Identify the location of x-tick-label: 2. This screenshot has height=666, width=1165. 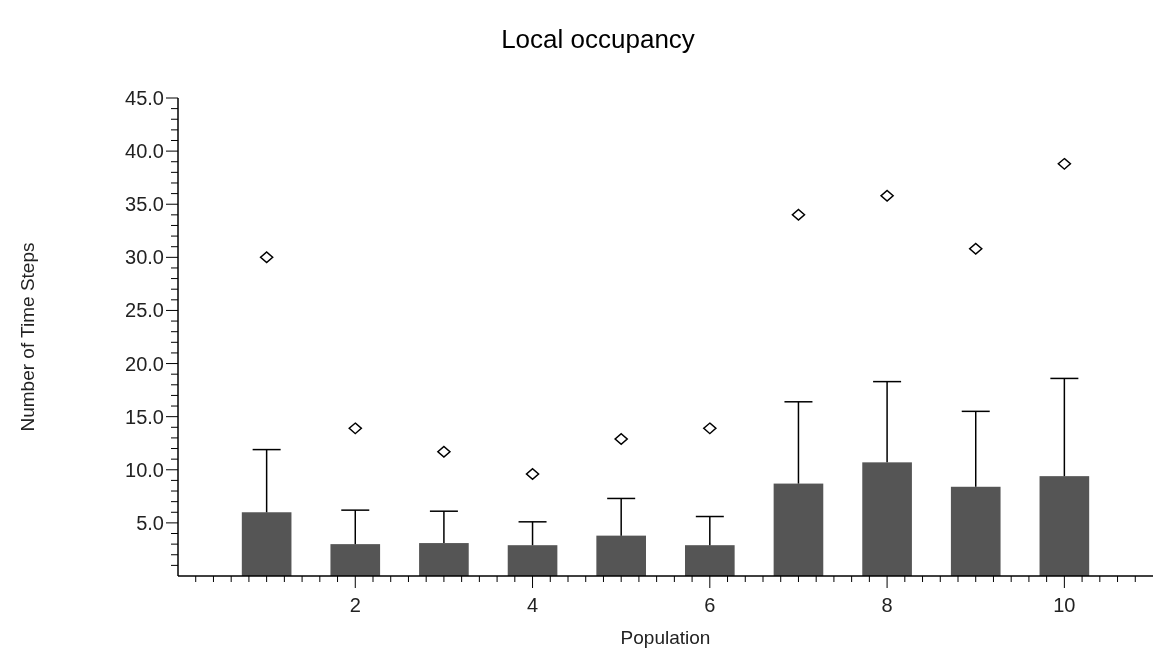
(355, 605).